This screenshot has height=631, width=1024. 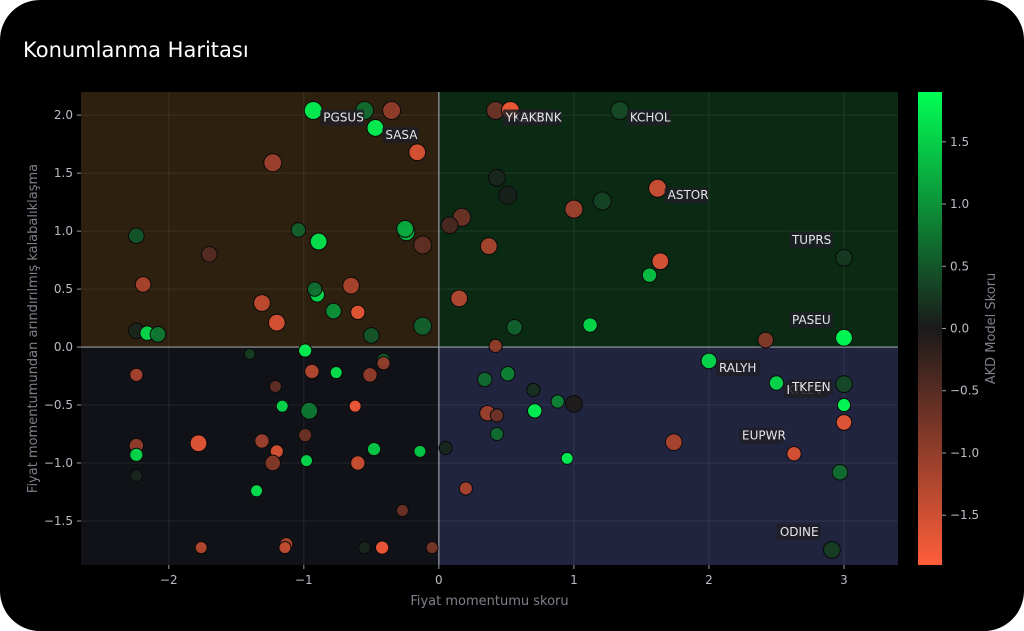 I want to click on data-point-ktlev, so click(x=776, y=383).